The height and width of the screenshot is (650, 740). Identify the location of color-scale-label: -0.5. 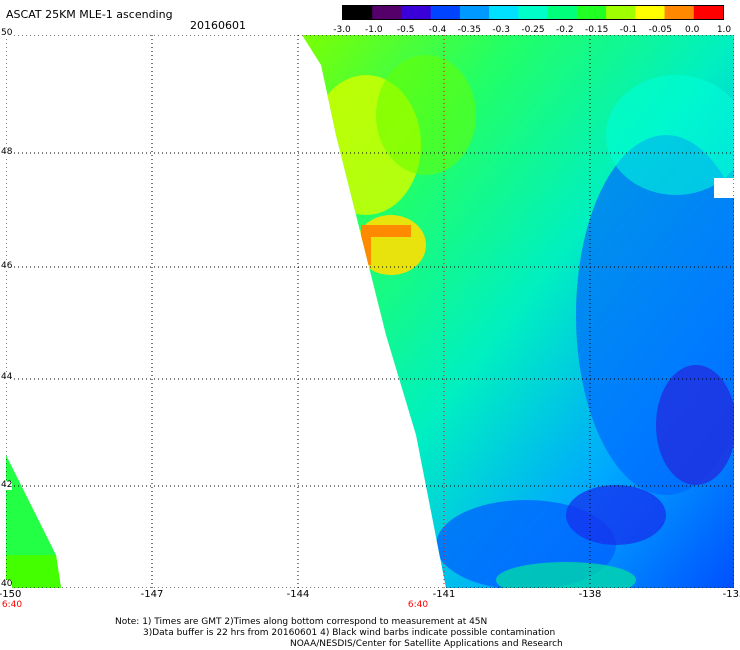
(405, 30).